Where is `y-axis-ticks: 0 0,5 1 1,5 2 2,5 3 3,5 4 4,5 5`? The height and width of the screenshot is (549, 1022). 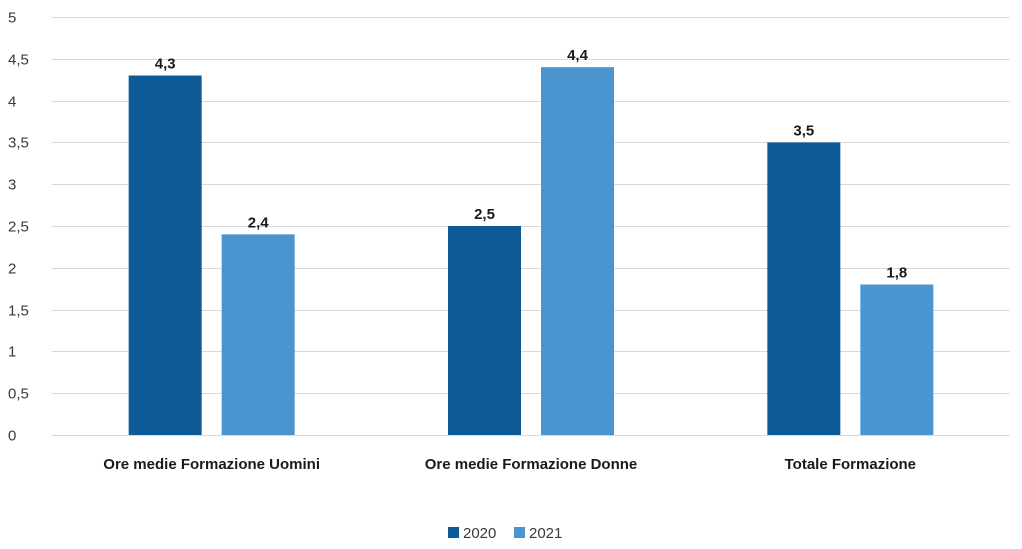 y-axis-ticks: 0 0,5 1 1,5 2 2,5 3 3,5 4 4,5 5 is located at coordinates (18, 227).